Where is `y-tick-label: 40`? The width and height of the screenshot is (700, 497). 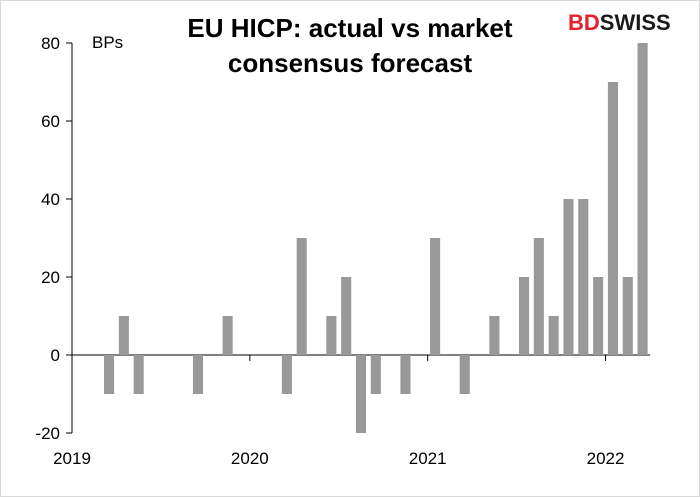 y-tick-label: 40 is located at coordinates (50, 199).